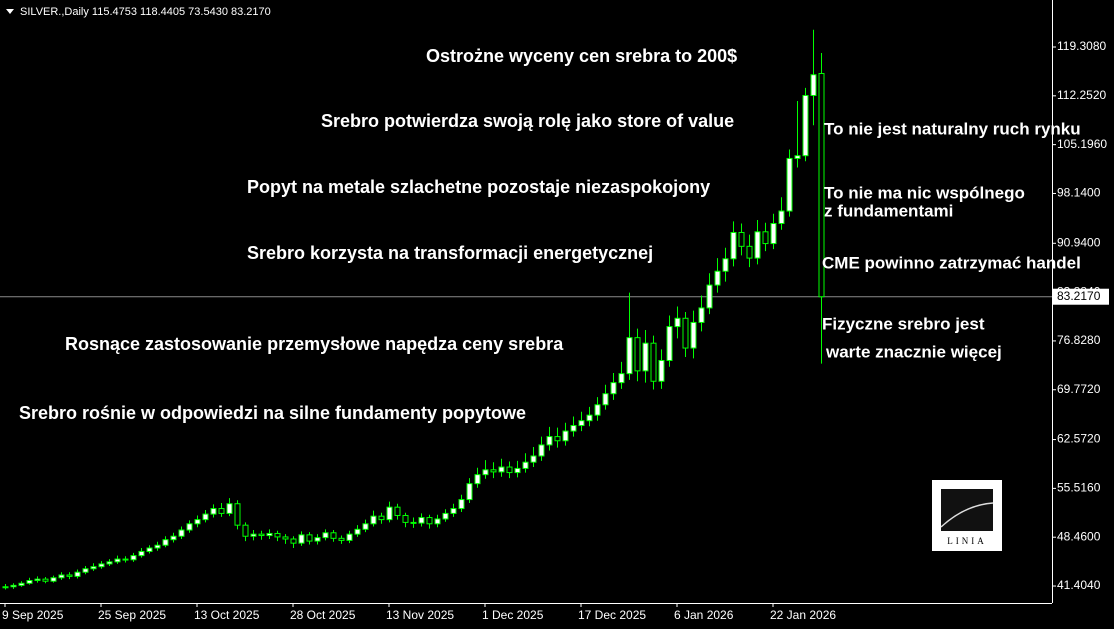 This screenshot has height=629, width=1114. I want to click on y-tick-label: 98.1400, so click(1079, 193).